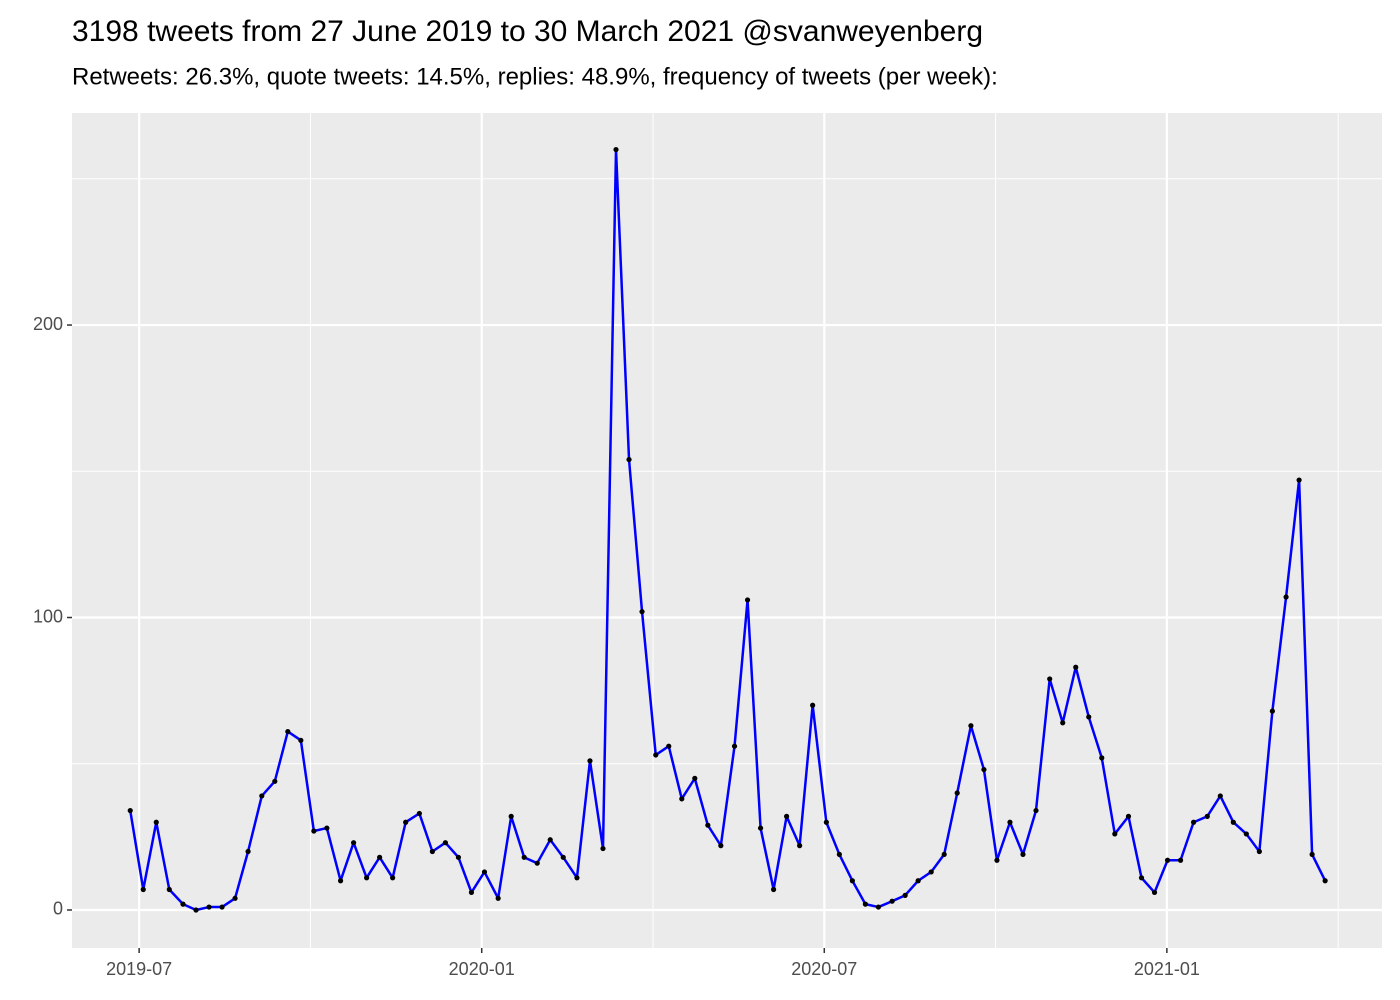 This screenshot has height=1000, width=1400. What do you see at coordinates (482, 969) in the screenshot?
I see `x-tick-label: 2020-01` at bounding box center [482, 969].